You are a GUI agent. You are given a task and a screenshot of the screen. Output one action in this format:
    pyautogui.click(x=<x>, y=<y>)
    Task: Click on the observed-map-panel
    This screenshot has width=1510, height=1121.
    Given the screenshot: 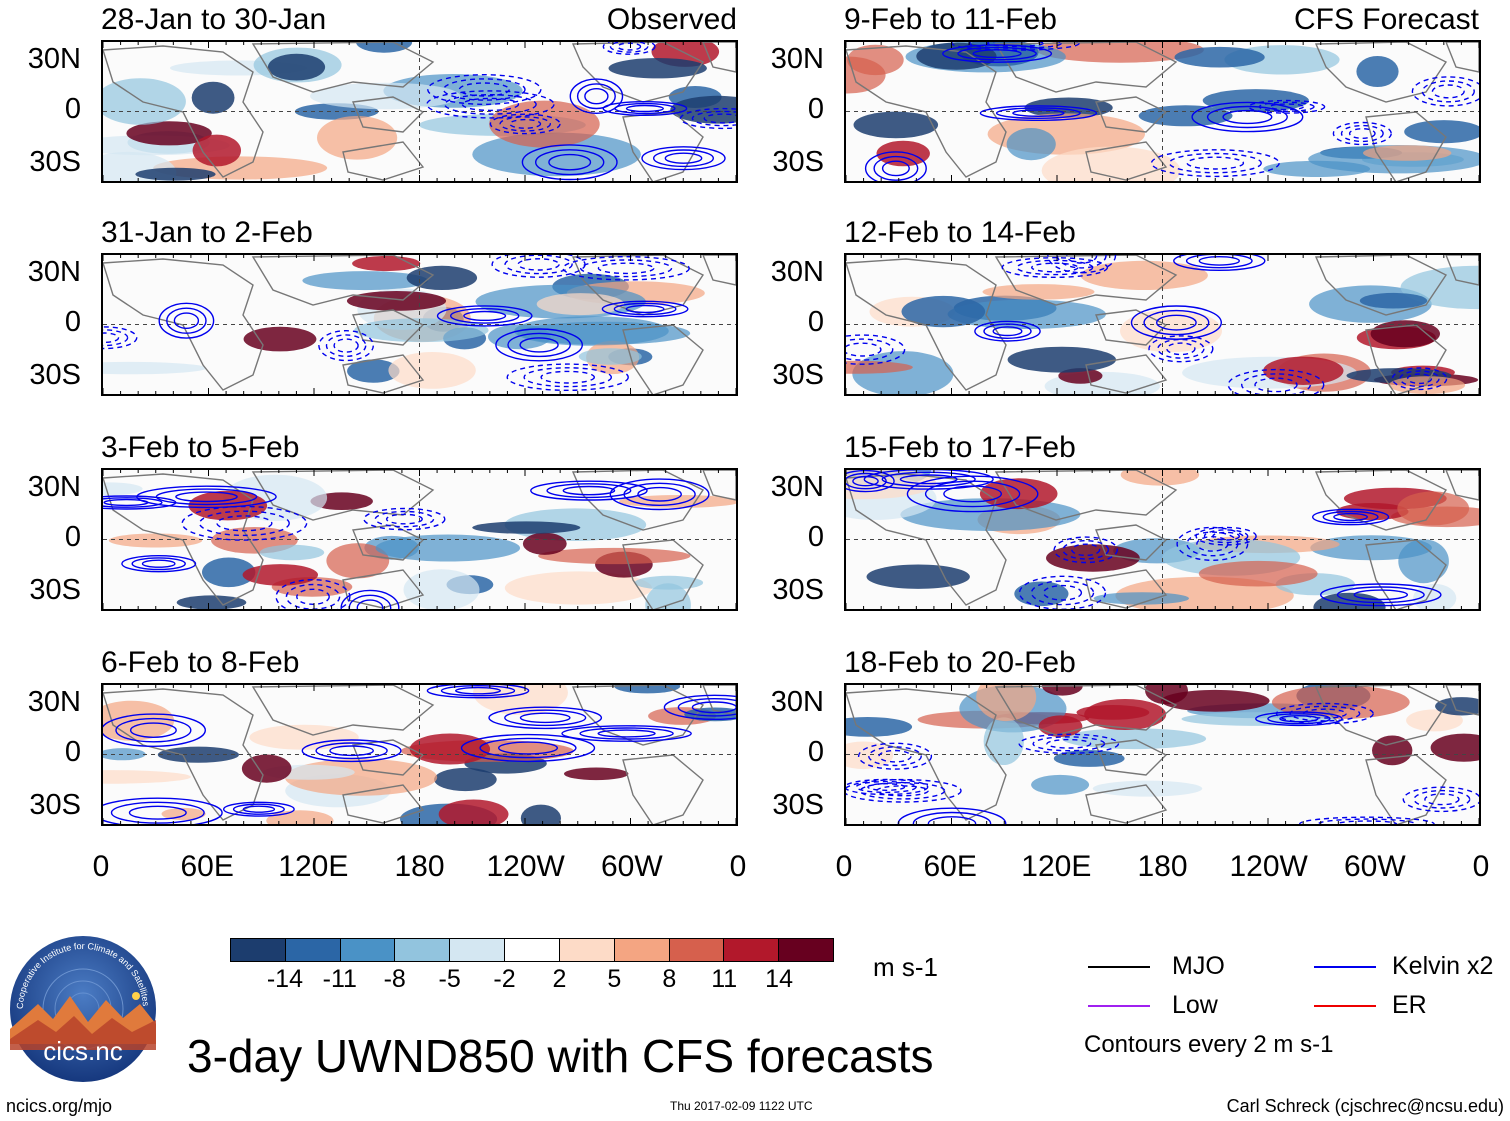 What is the action you would take?
    pyautogui.click(x=419, y=539)
    